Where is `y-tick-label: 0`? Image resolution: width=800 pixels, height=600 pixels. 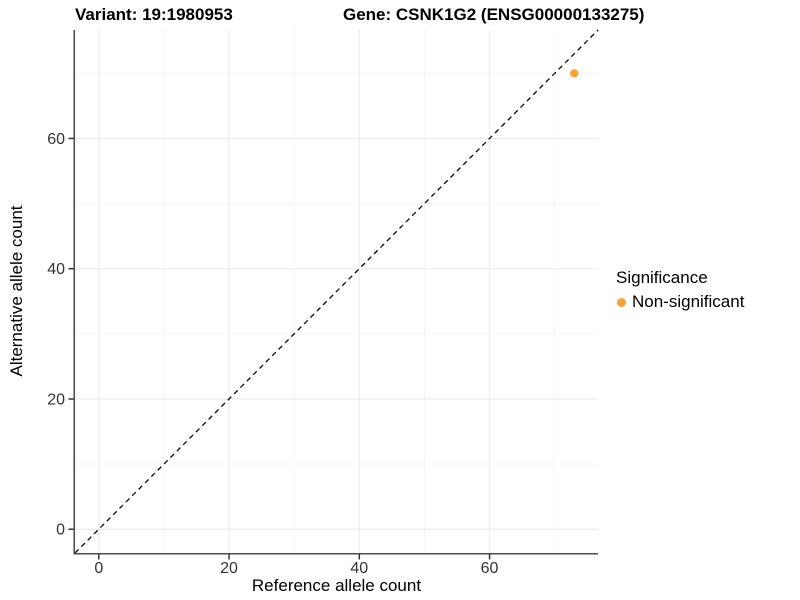
y-tick-label: 0 is located at coordinates (60, 530).